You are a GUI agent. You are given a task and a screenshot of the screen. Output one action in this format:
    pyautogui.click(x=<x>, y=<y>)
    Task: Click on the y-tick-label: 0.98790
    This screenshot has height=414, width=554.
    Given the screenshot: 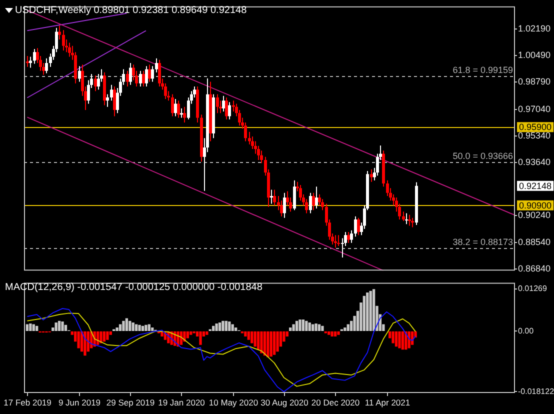 What is the action you would take?
    pyautogui.click(x=534, y=81)
    